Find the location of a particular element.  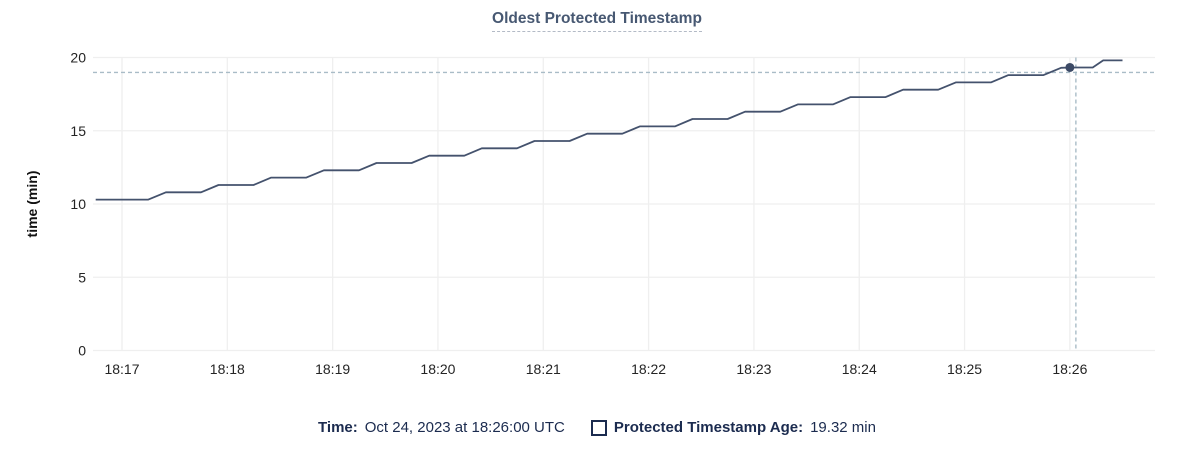

x-tick-label: 18:23 is located at coordinates (753, 369).